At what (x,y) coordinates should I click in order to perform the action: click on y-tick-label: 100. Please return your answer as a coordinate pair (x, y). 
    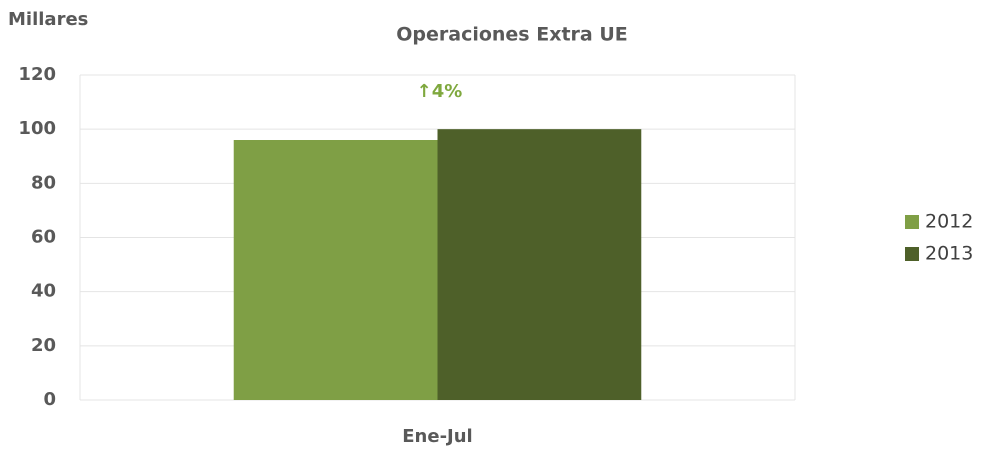
    Looking at the image, I should click on (37, 128).